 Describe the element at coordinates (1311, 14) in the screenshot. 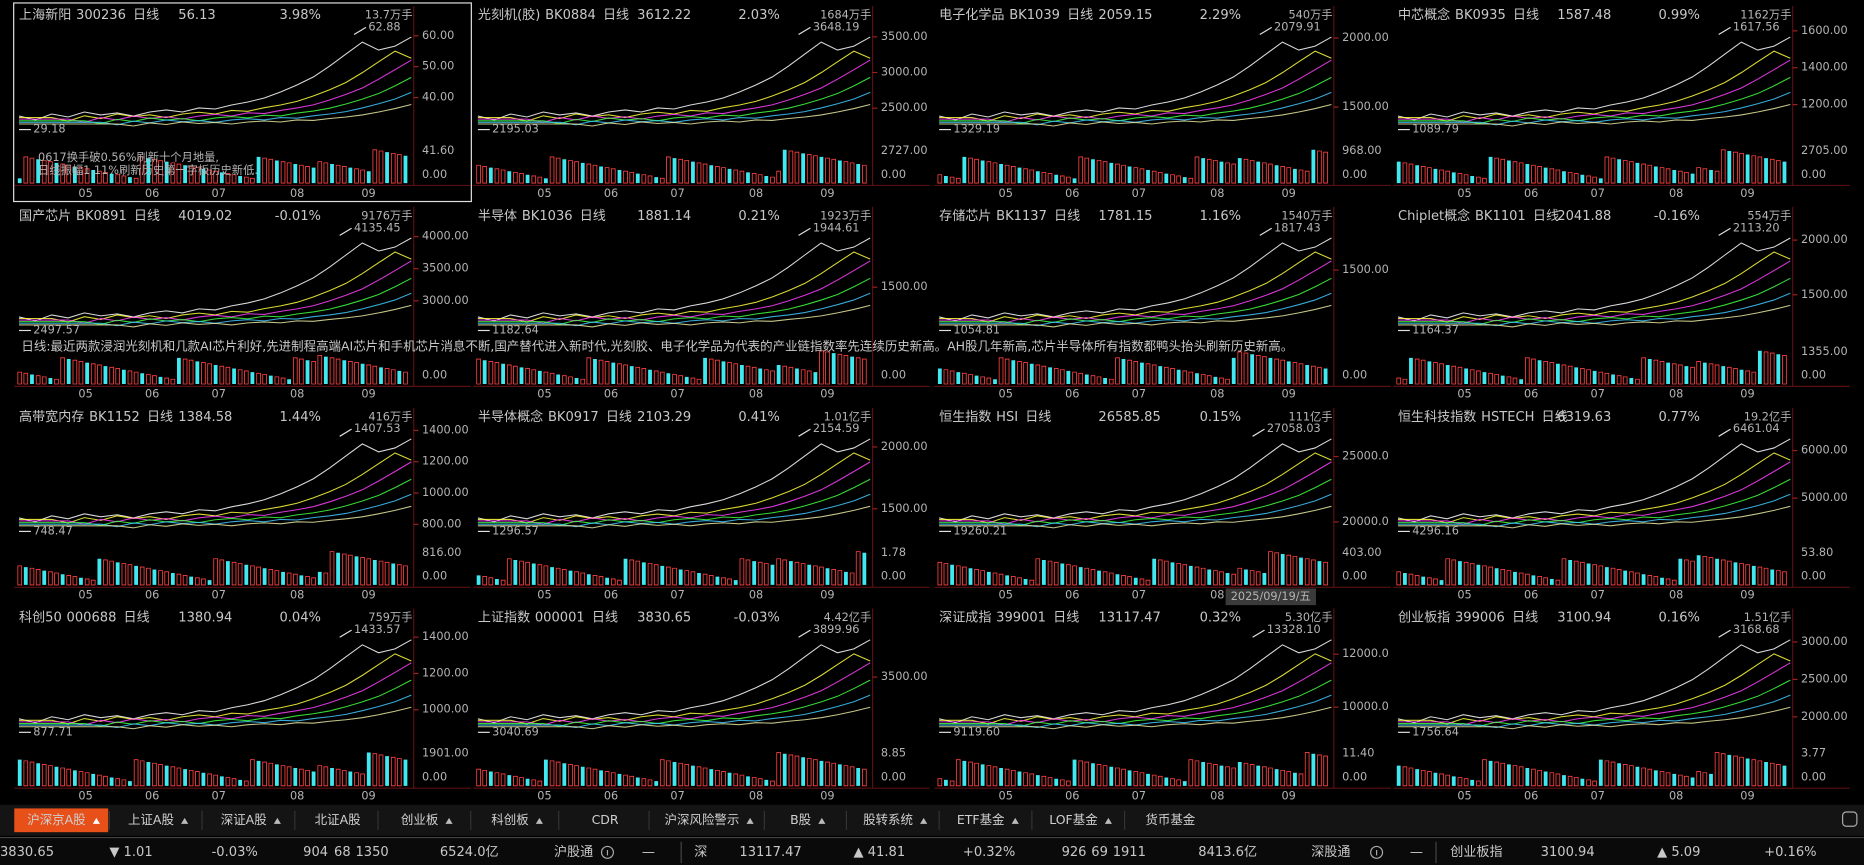

I see `panel-volume: 540万手` at that location.